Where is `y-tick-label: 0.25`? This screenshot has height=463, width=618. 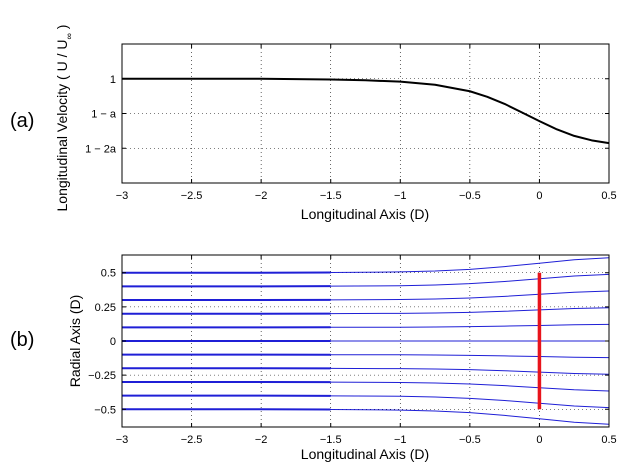 y-tick-label: 0.25 is located at coordinates (105, 308).